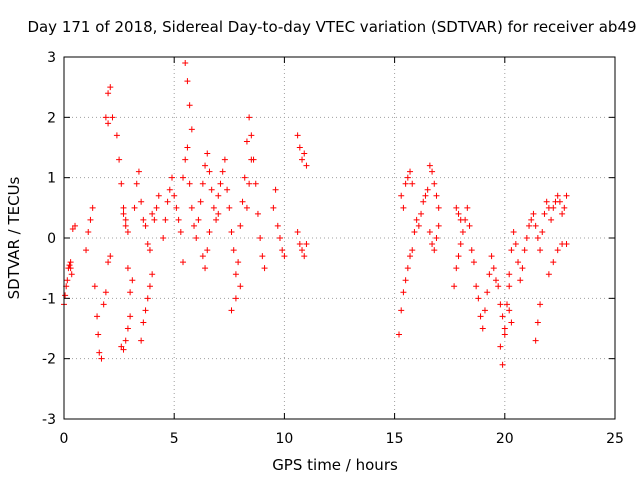 The image size is (640, 480). What do you see at coordinates (51, 58) in the screenshot?
I see `y-tick-label: 3` at bounding box center [51, 58].